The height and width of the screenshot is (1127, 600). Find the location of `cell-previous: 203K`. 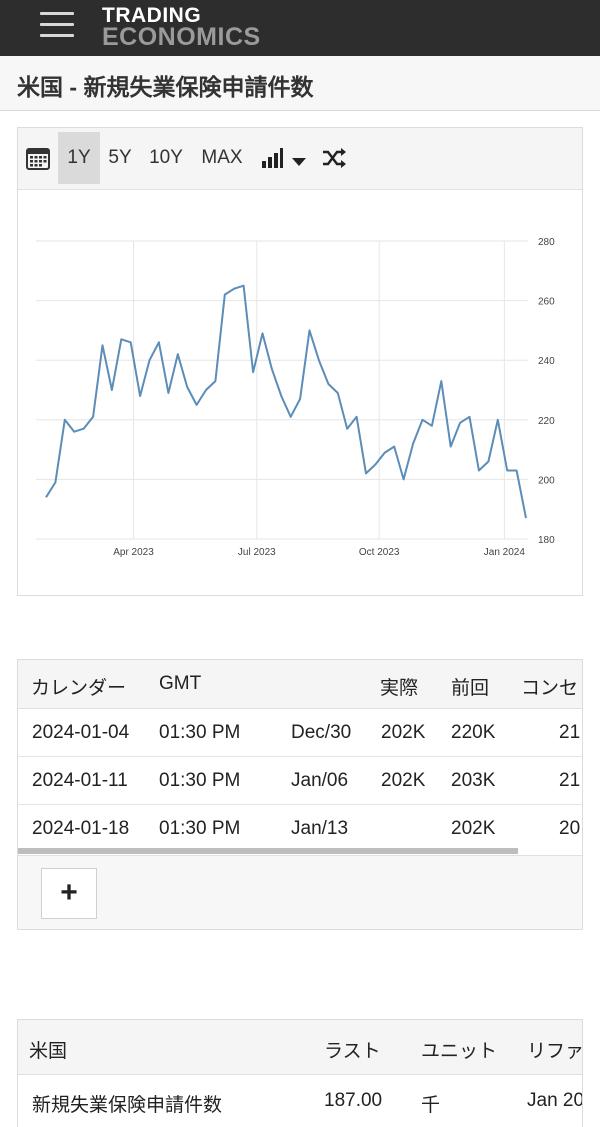

cell-previous: 203K is located at coordinates (473, 780).